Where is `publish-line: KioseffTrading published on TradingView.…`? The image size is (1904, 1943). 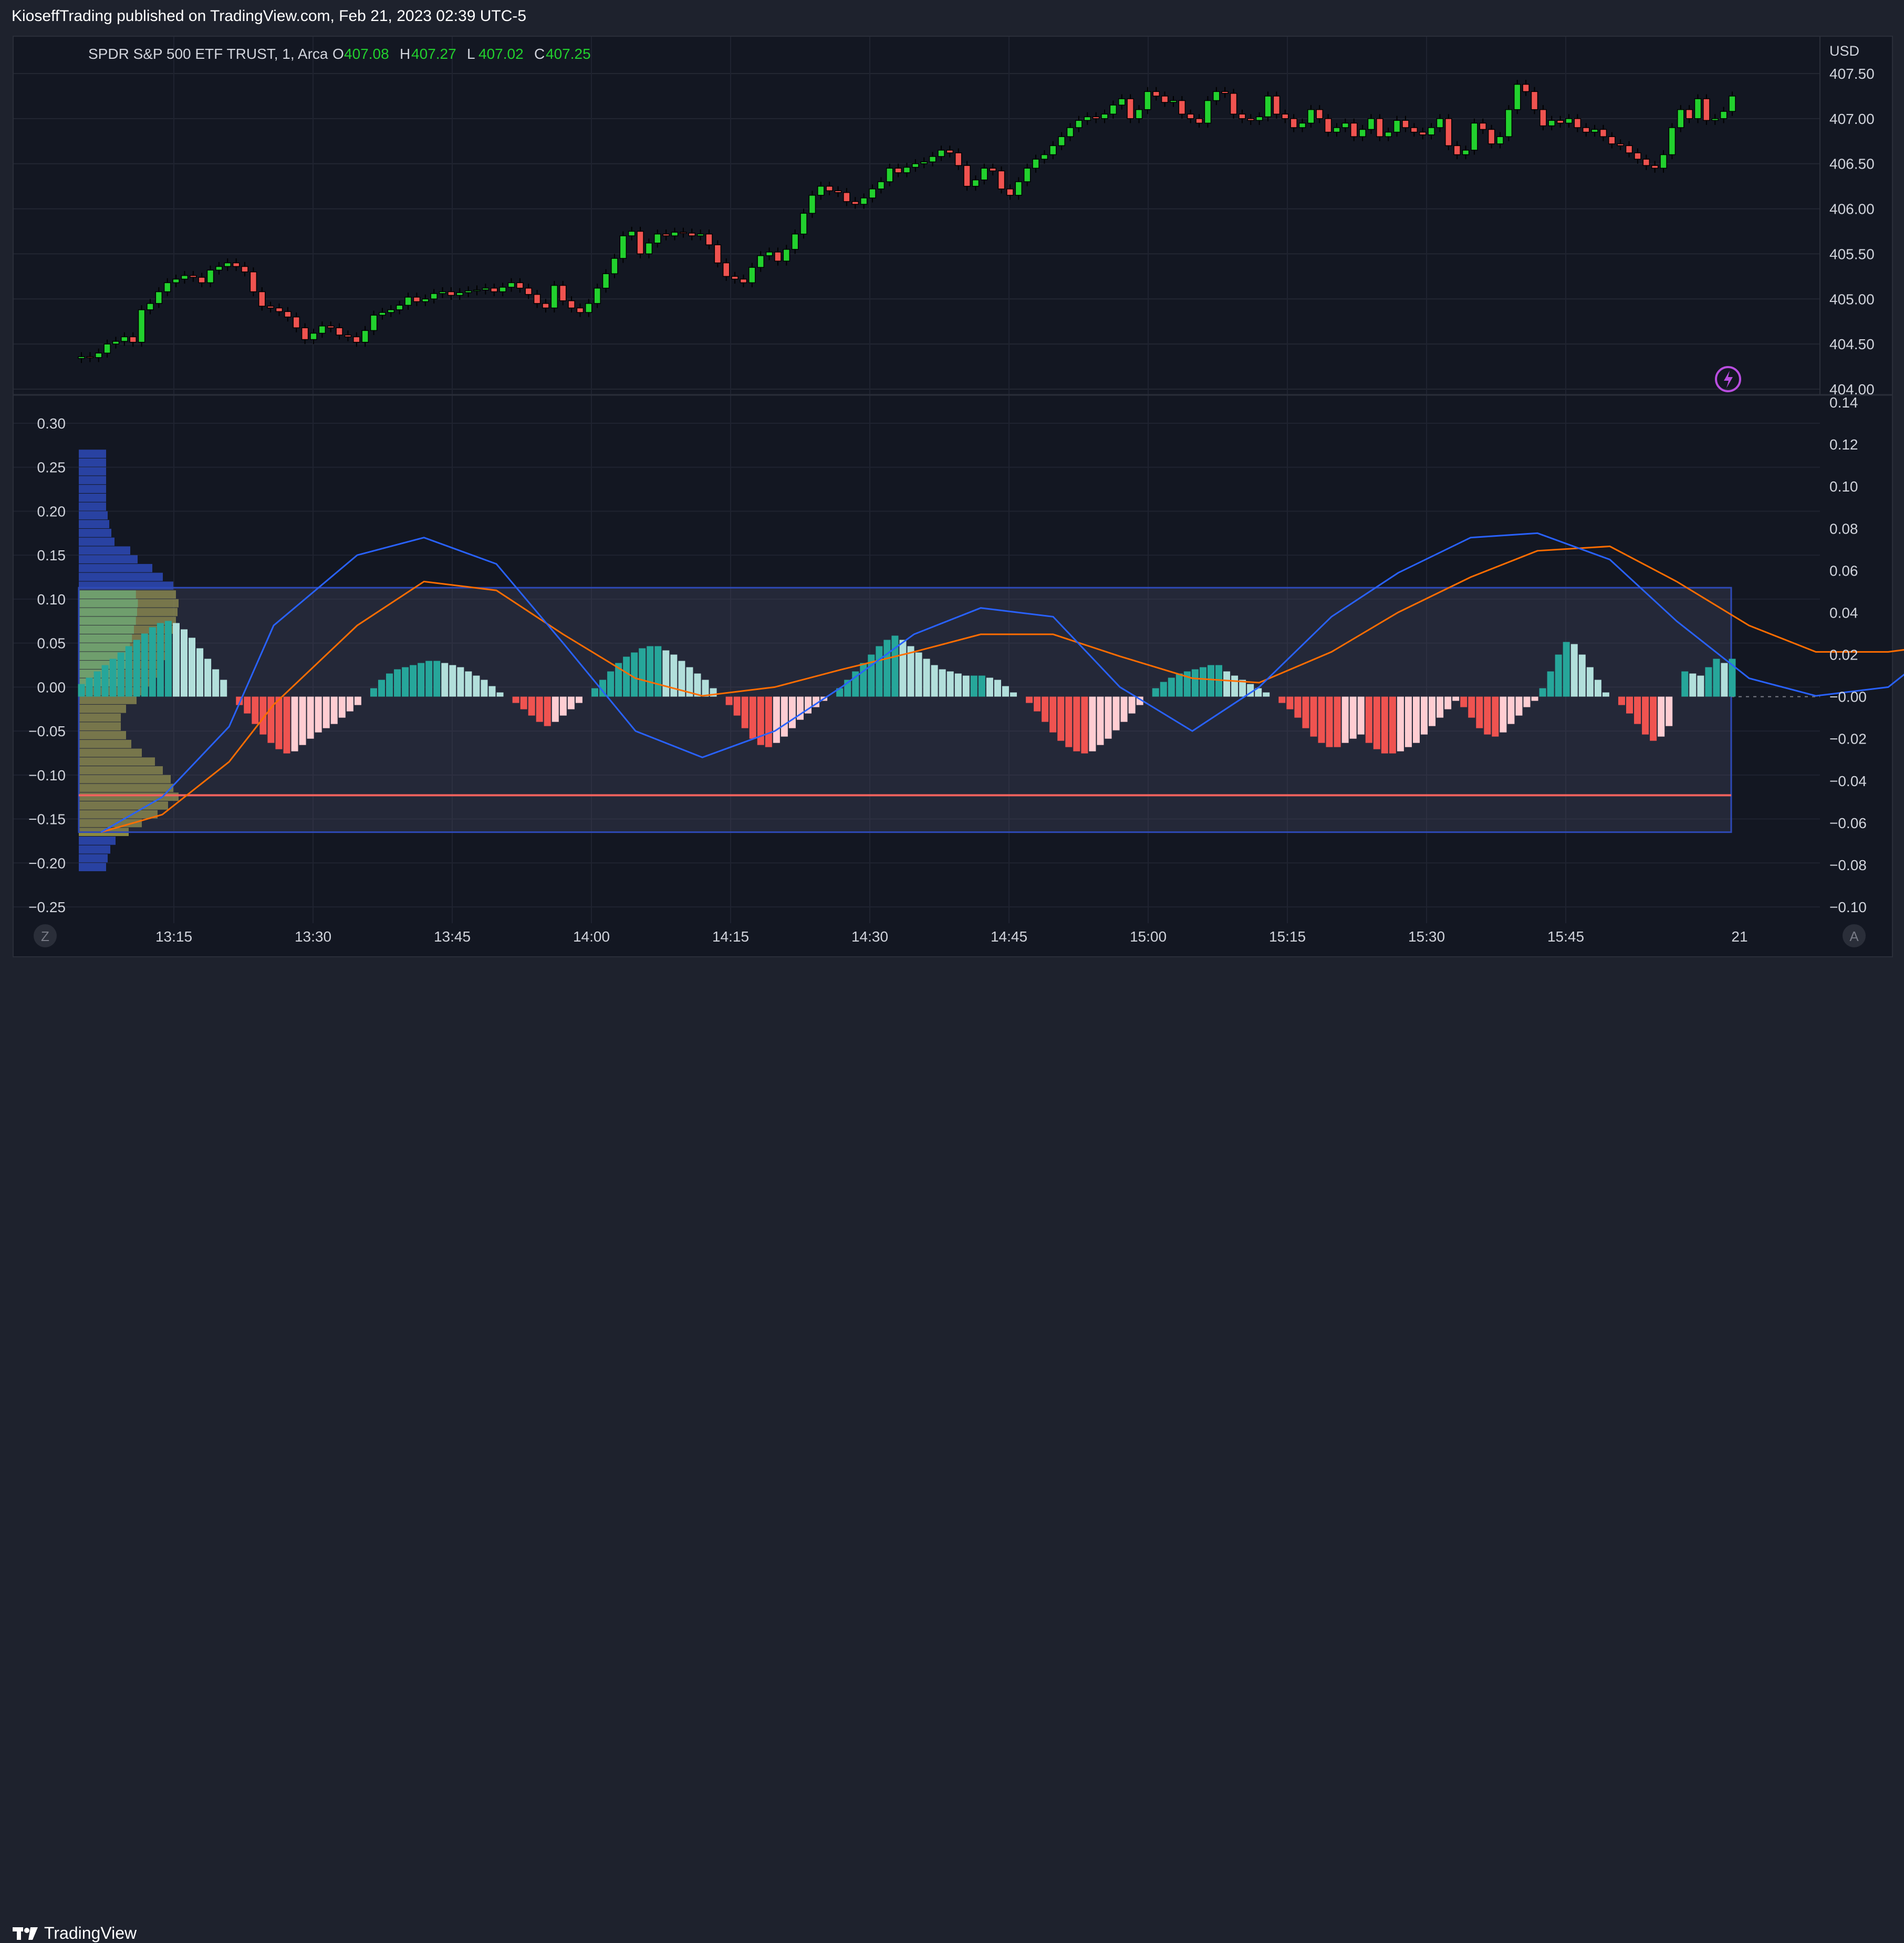 publish-line: KioseffTrading published on TradingView.… is located at coordinates (269, 16).